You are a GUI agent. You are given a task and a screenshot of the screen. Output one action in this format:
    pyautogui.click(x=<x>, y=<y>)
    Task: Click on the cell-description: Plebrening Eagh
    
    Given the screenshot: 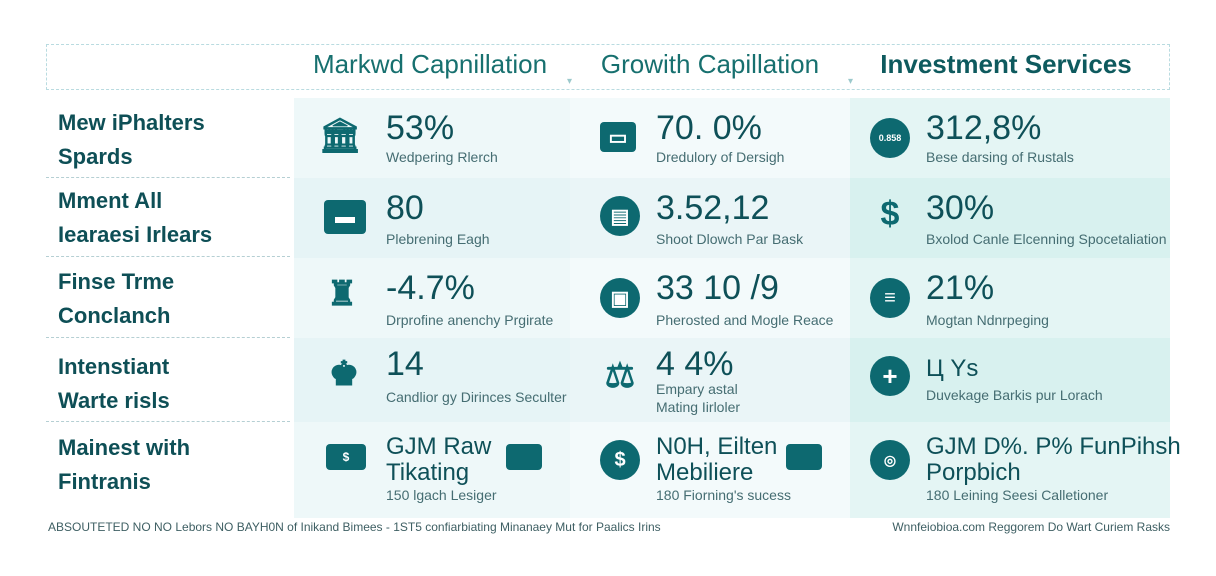 What is the action you would take?
    pyautogui.click(x=438, y=239)
    